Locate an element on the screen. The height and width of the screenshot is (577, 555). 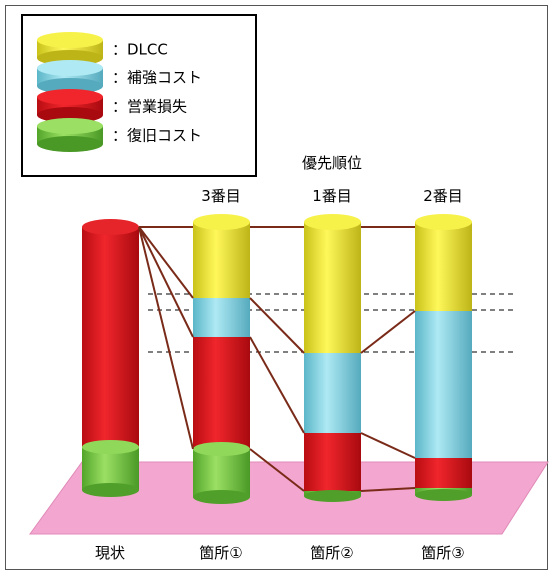
legend-item-reinforce: ：補強コスト is located at coordinates (119, 77).